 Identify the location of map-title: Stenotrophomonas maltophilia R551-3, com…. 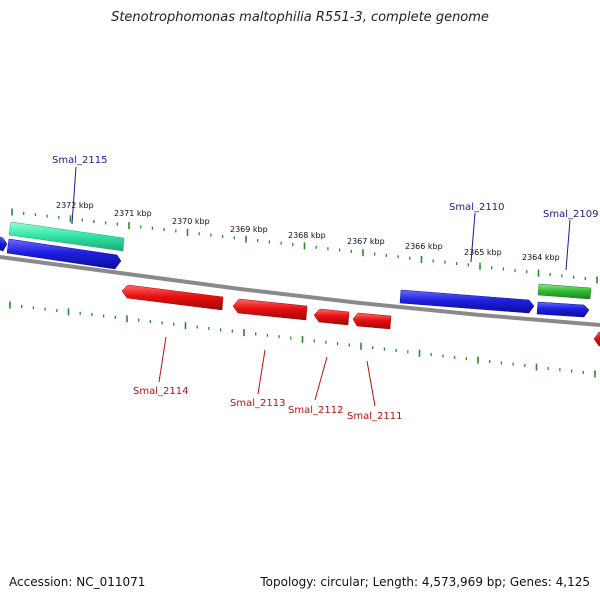
(300, 17).